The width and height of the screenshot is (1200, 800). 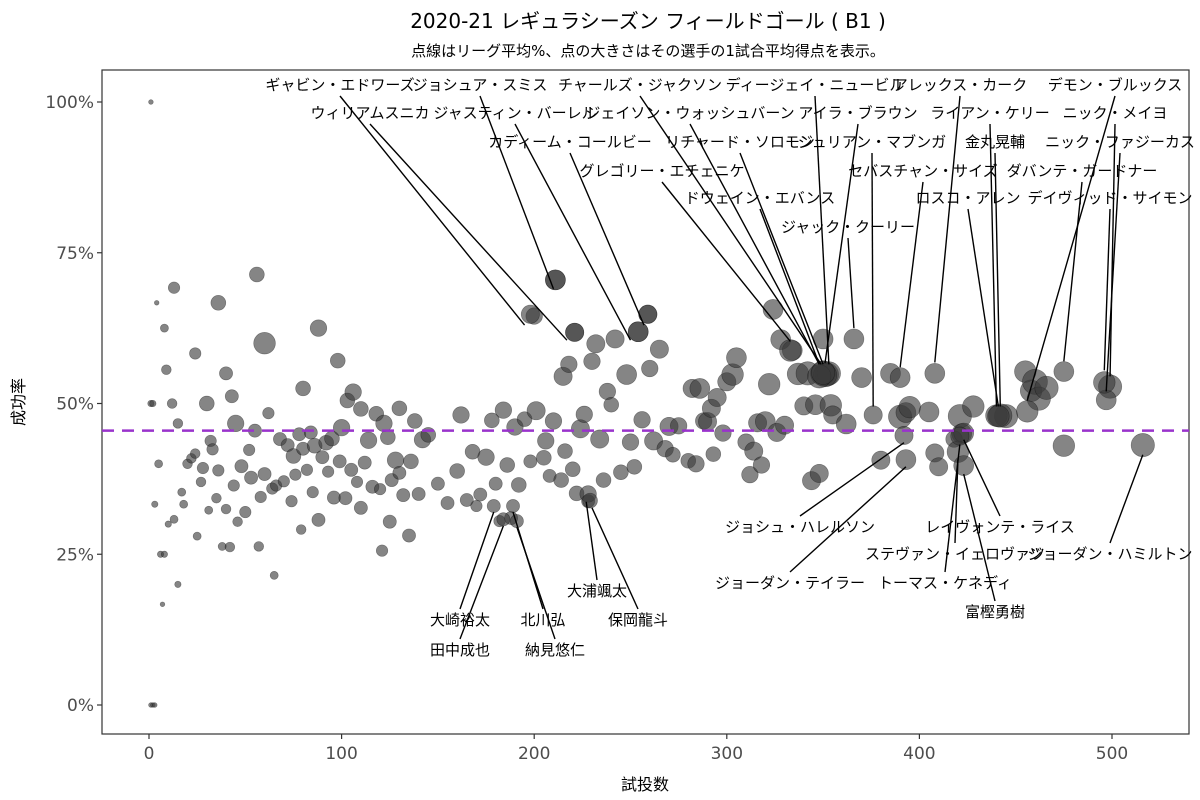 I want to click on player-label: レイヴォンテ・ライス, so click(x=1000, y=527).